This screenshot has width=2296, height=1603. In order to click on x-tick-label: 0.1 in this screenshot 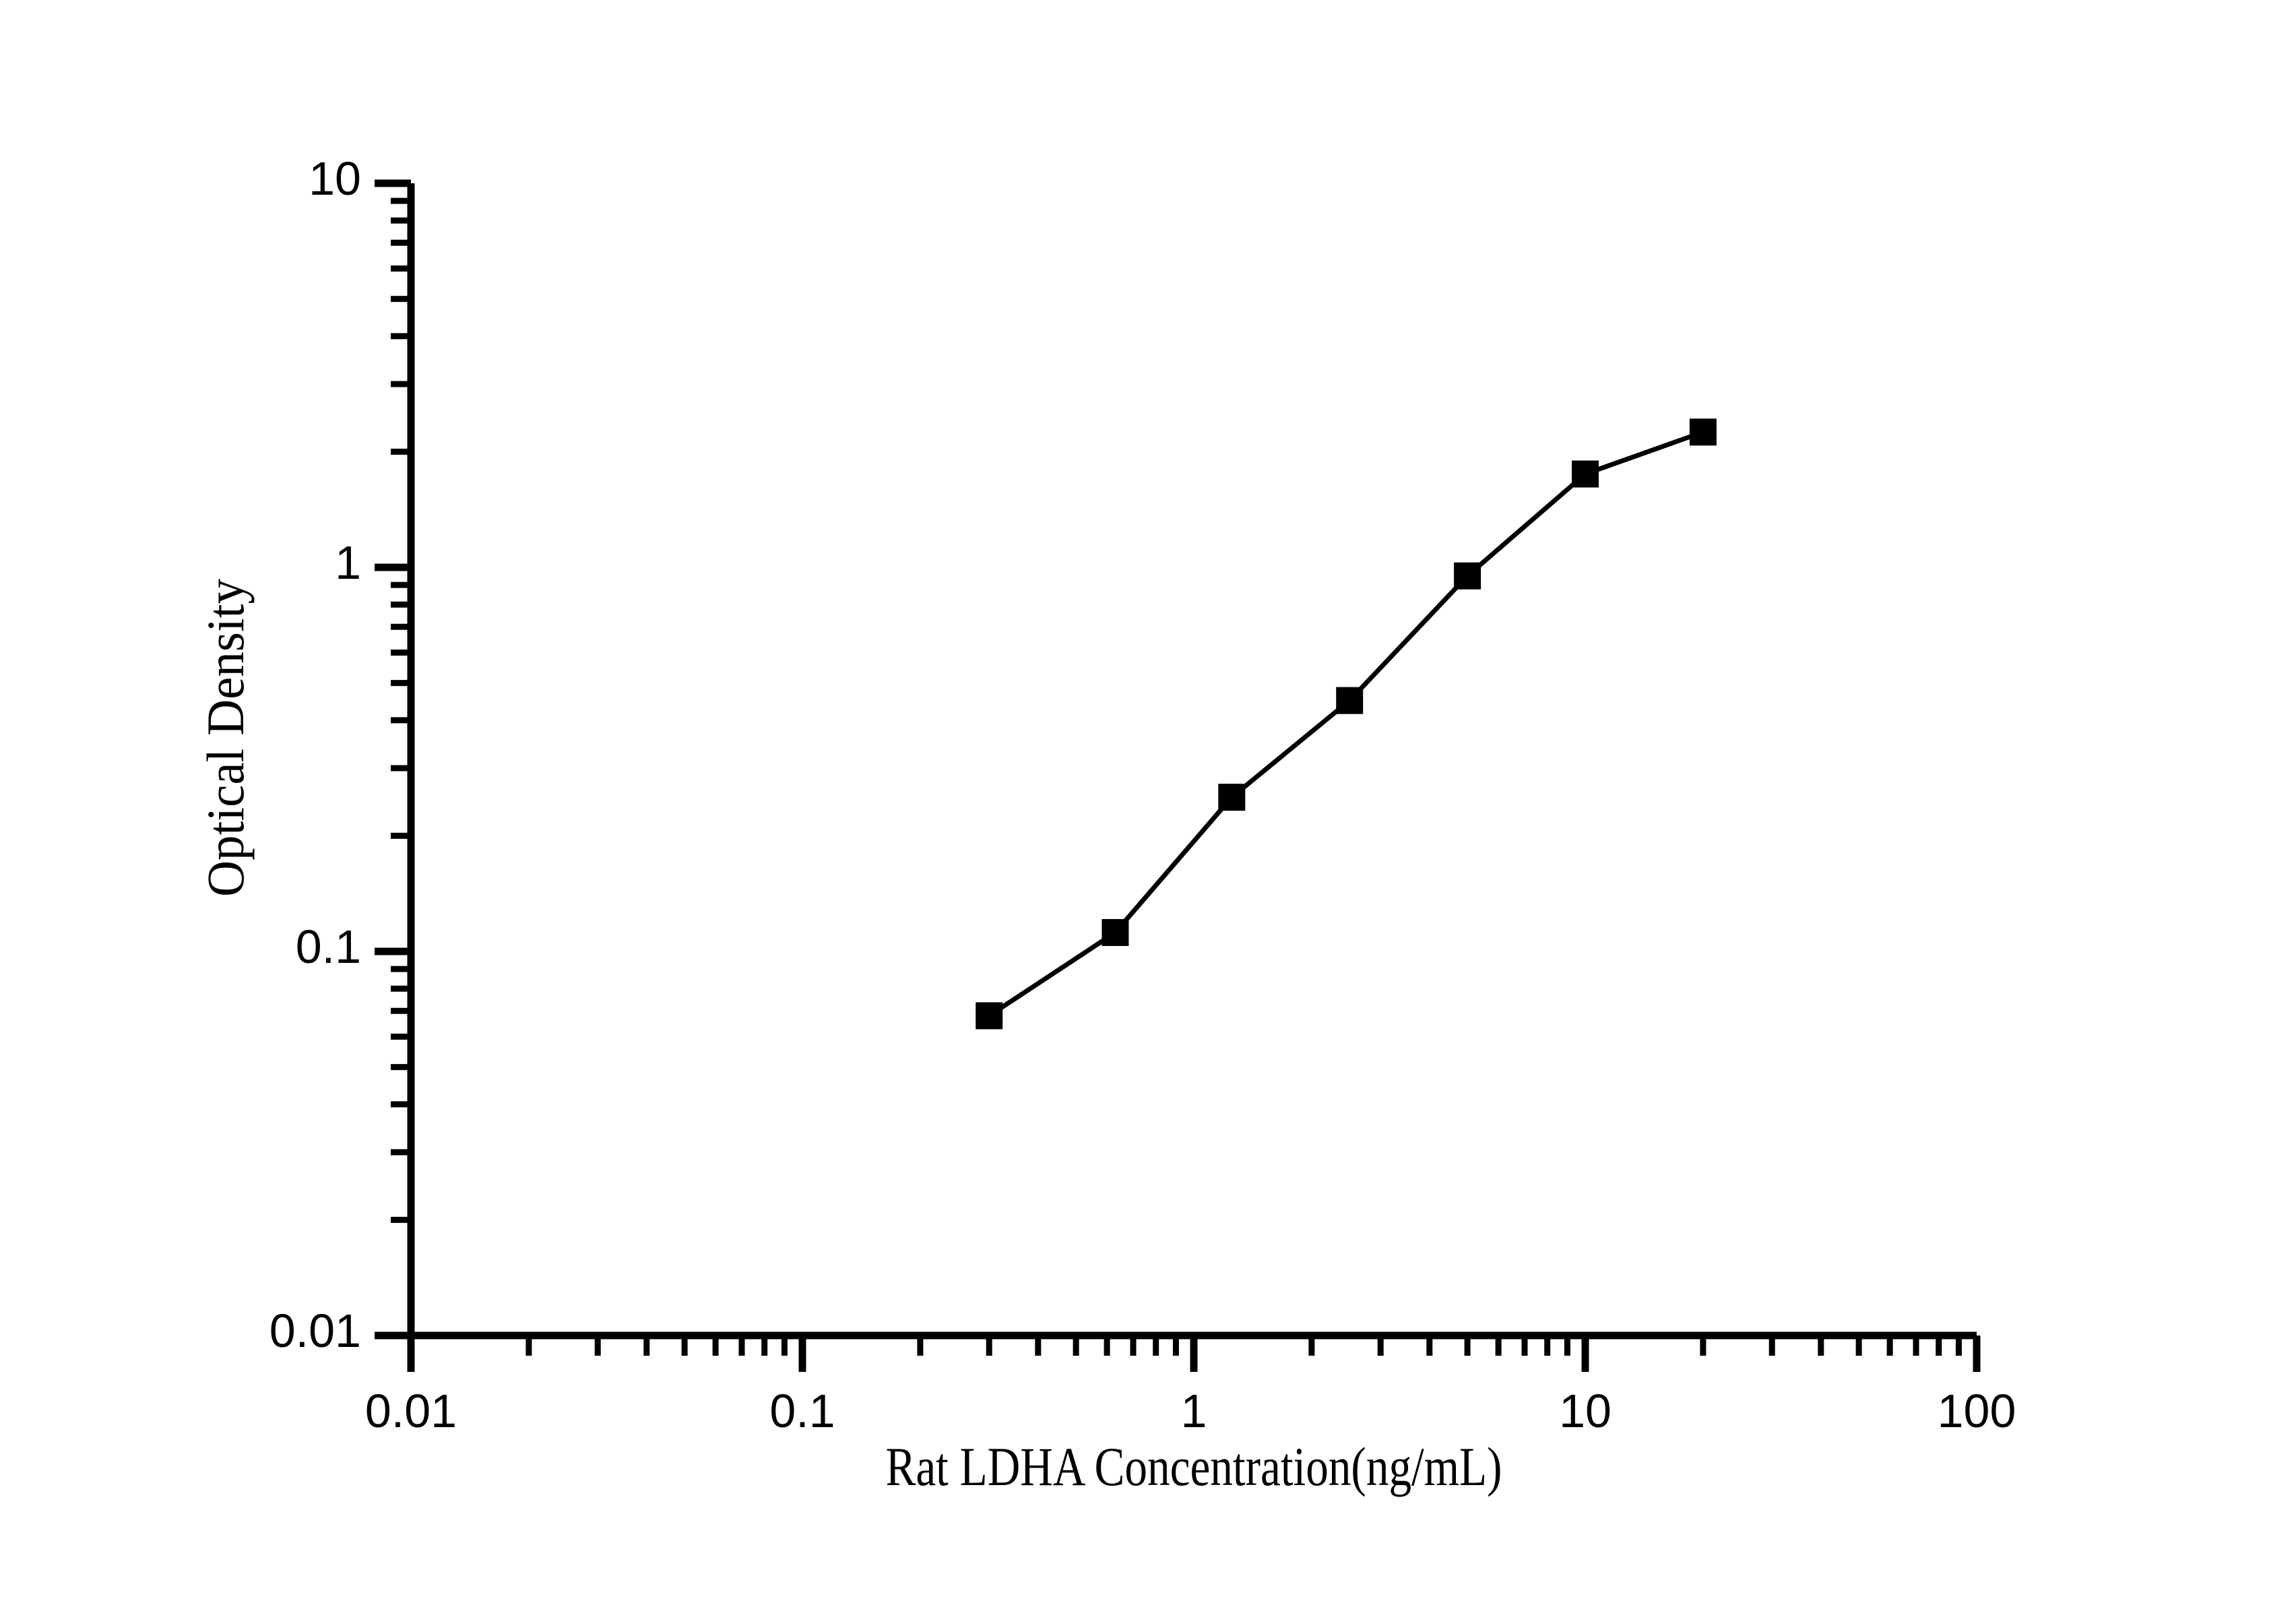, I will do `click(802, 1411)`.